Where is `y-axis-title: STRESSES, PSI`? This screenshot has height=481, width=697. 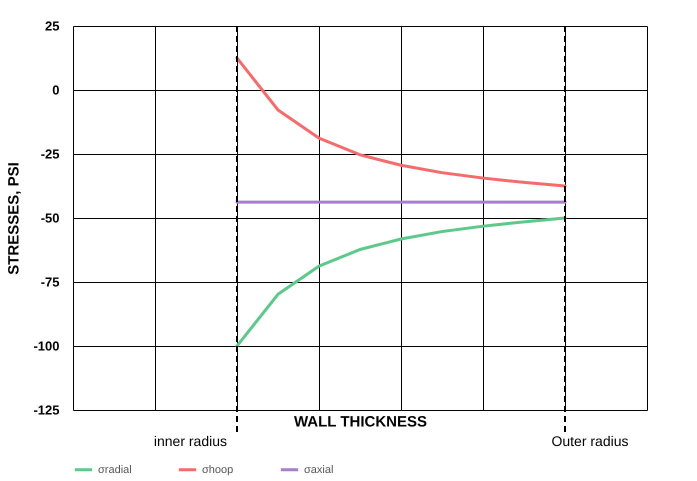
y-axis-title: STRESSES, PSI is located at coordinates (13, 218).